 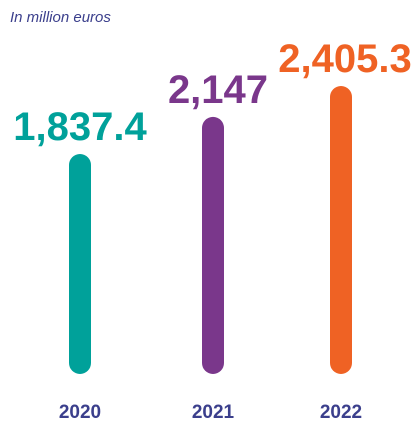 What do you see at coordinates (213, 245) in the screenshot?
I see `bar-2021` at bounding box center [213, 245].